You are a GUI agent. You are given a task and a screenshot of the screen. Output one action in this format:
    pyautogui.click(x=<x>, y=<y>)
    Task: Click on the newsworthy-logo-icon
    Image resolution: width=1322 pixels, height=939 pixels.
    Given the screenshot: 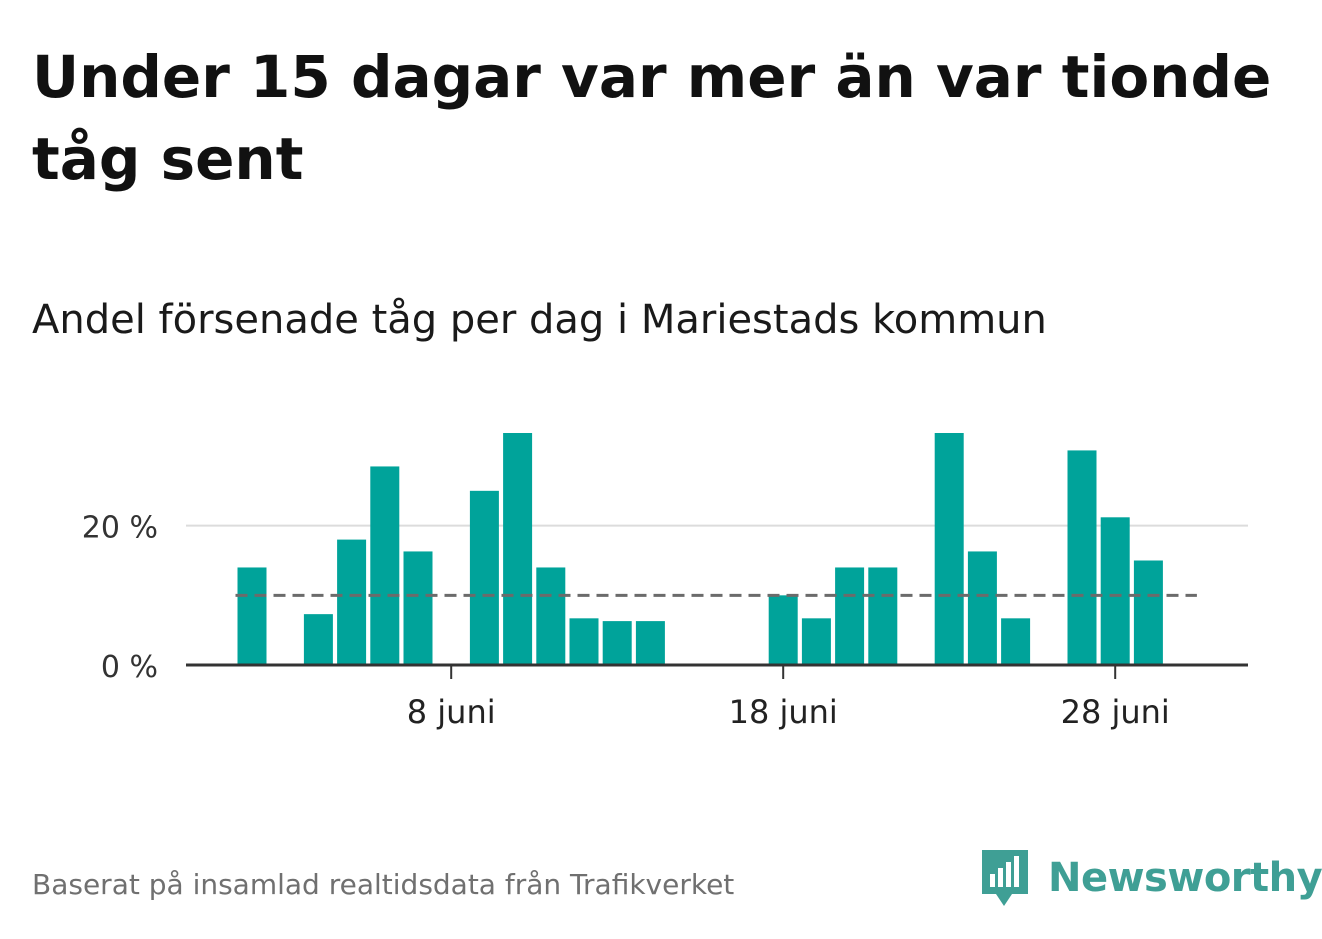 What is the action you would take?
    pyautogui.click(x=1005, y=878)
    